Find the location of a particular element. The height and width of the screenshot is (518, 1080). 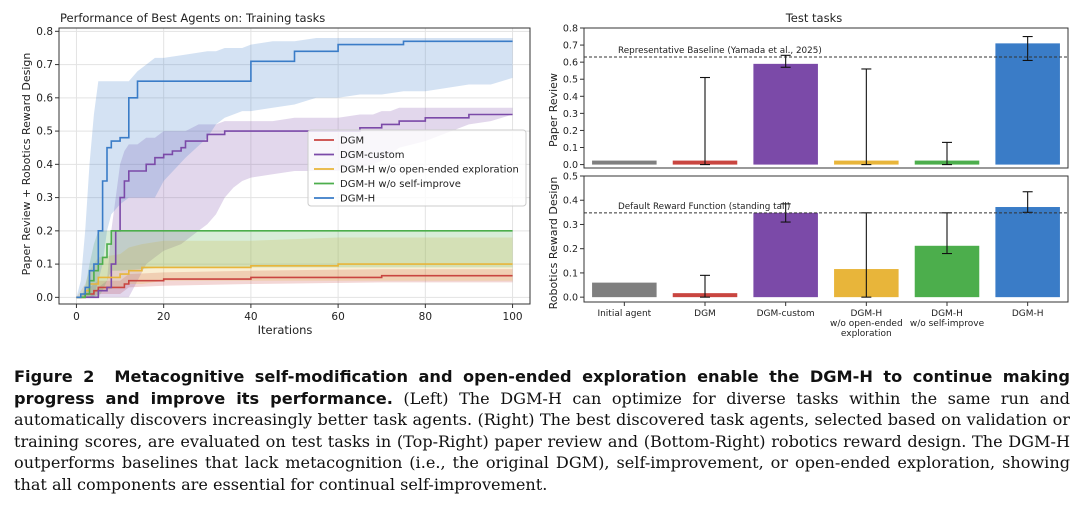

line-chart-subtitle: Training tasks is located at coordinates (285, 18).